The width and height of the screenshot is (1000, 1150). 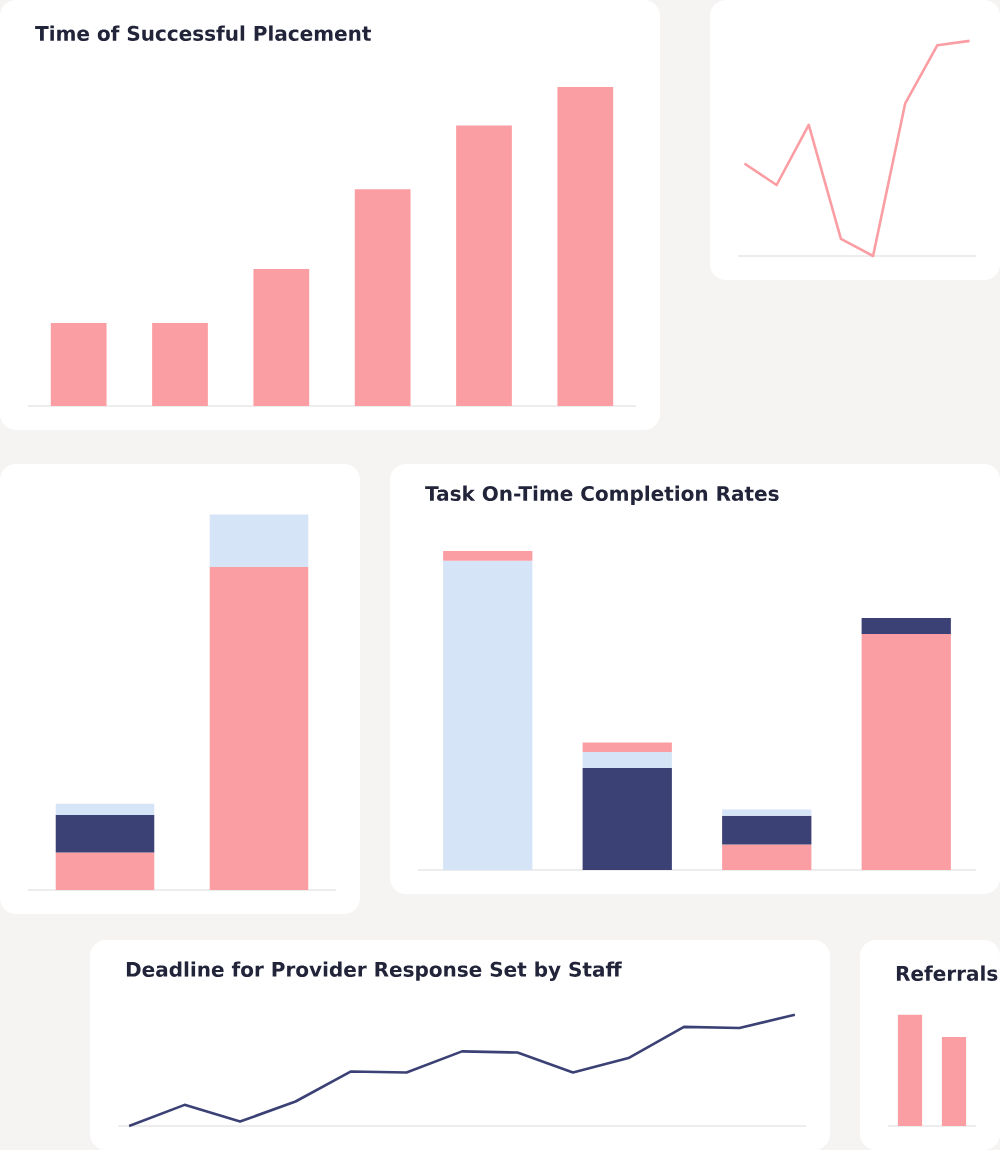 What do you see at coordinates (374, 971) in the screenshot?
I see `chart-title: Deadline for Provider Response Set by Staff` at bounding box center [374, 971].